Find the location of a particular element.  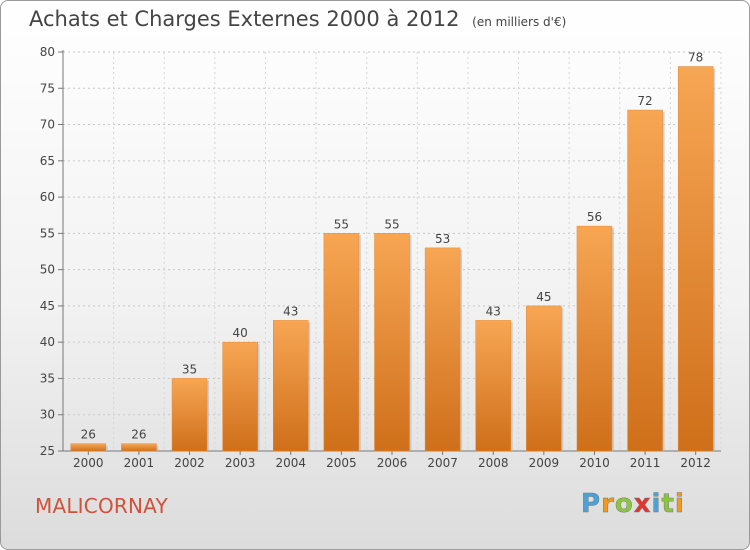

x-tick-label: 2012 is located at coordinates (695, 463).